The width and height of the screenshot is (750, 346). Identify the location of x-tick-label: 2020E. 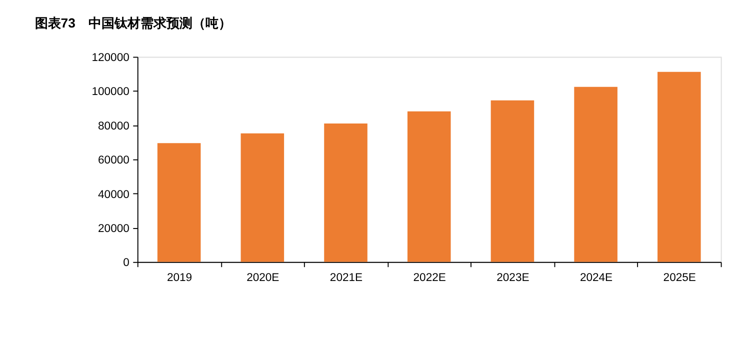
(263, 278).